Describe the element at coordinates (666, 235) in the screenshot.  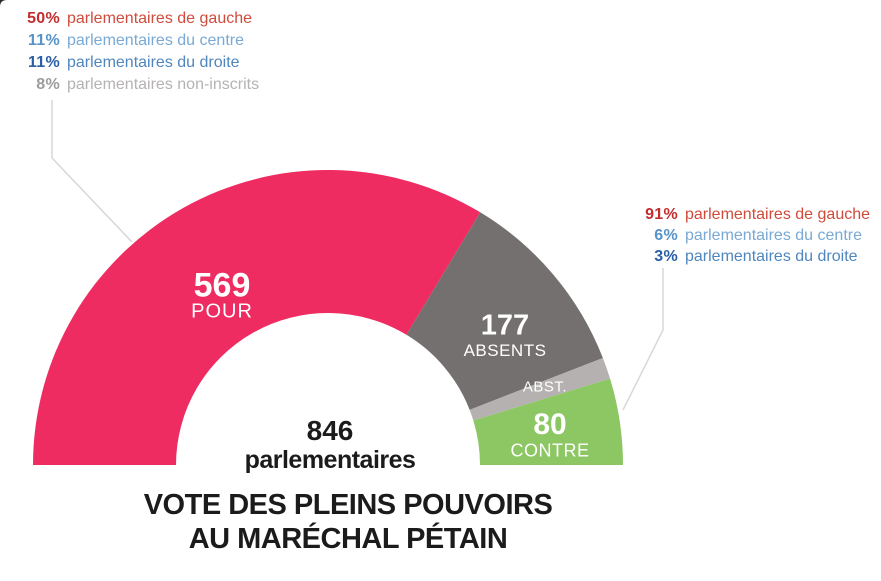
I see `legend-percent: 6%` at that location.